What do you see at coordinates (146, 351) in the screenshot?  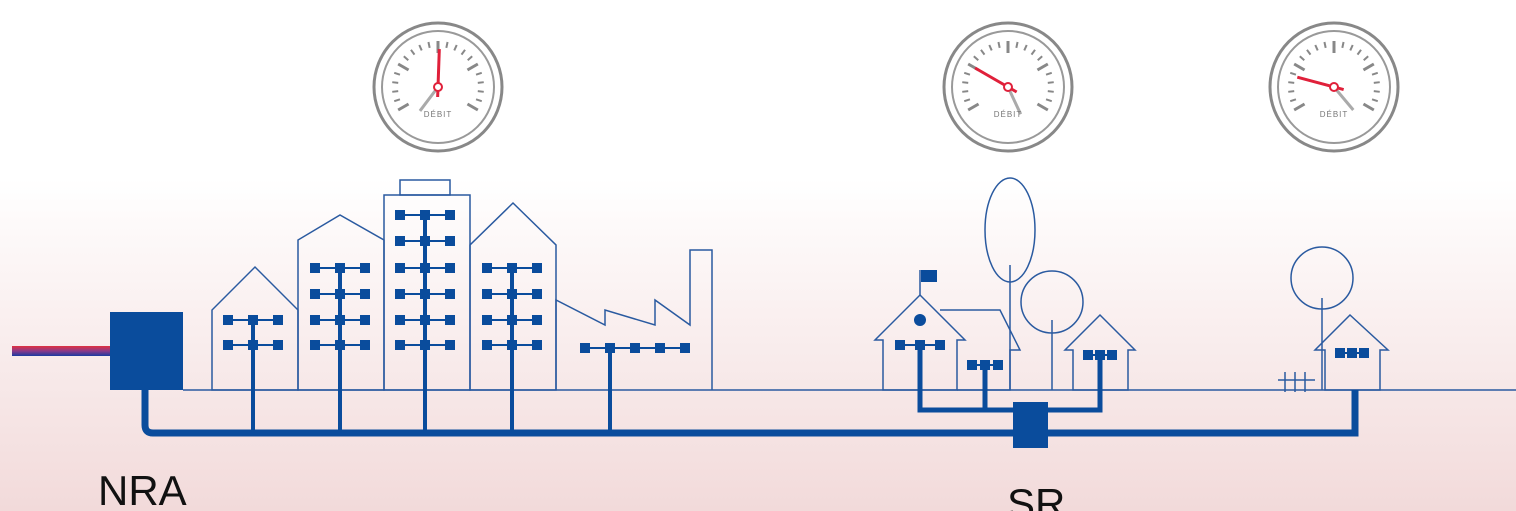 I see `nra-box` at bounding box center [146, 351].